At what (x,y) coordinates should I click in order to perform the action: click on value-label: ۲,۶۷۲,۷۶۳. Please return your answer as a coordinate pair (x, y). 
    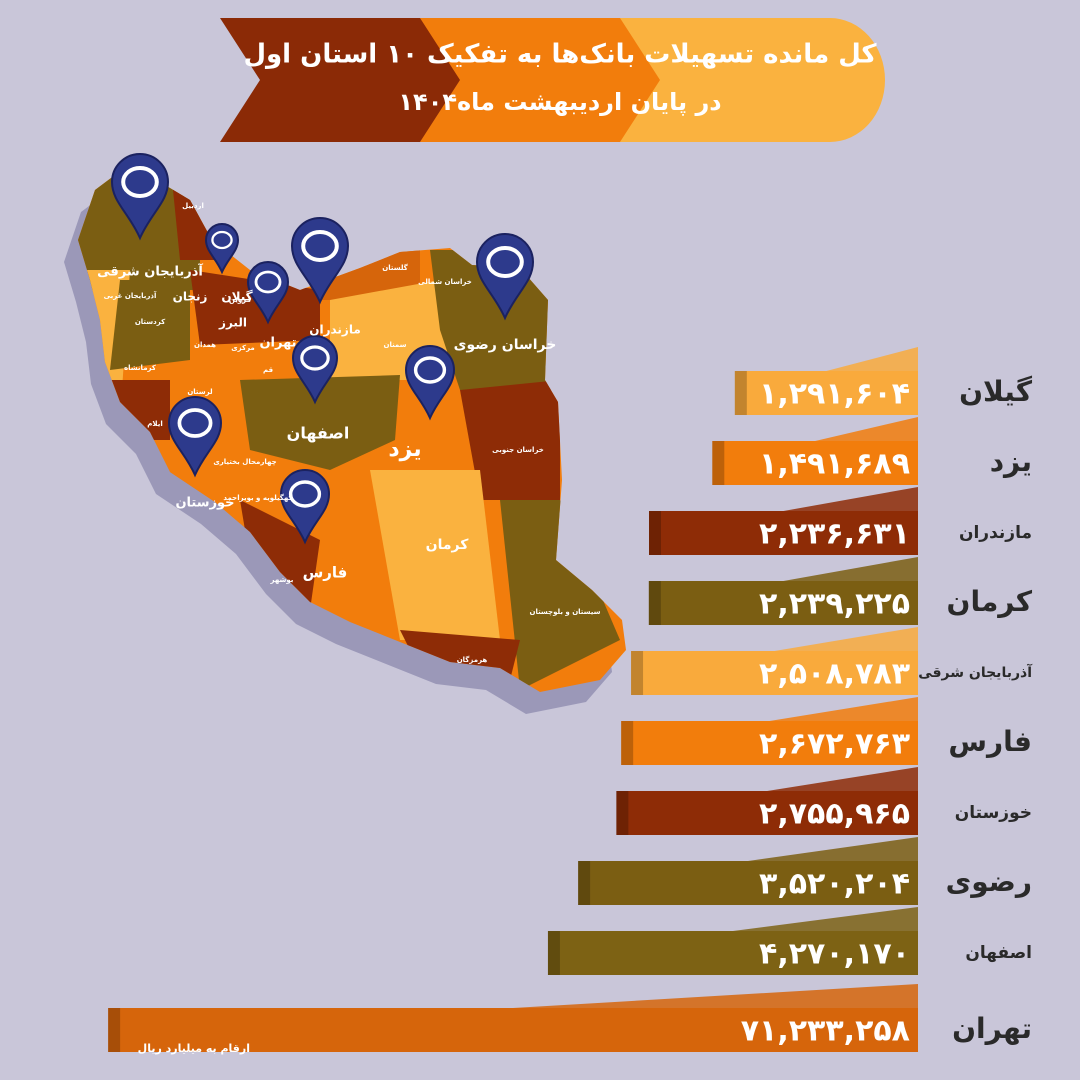
    Looking at the image, I should click on (834, 744).